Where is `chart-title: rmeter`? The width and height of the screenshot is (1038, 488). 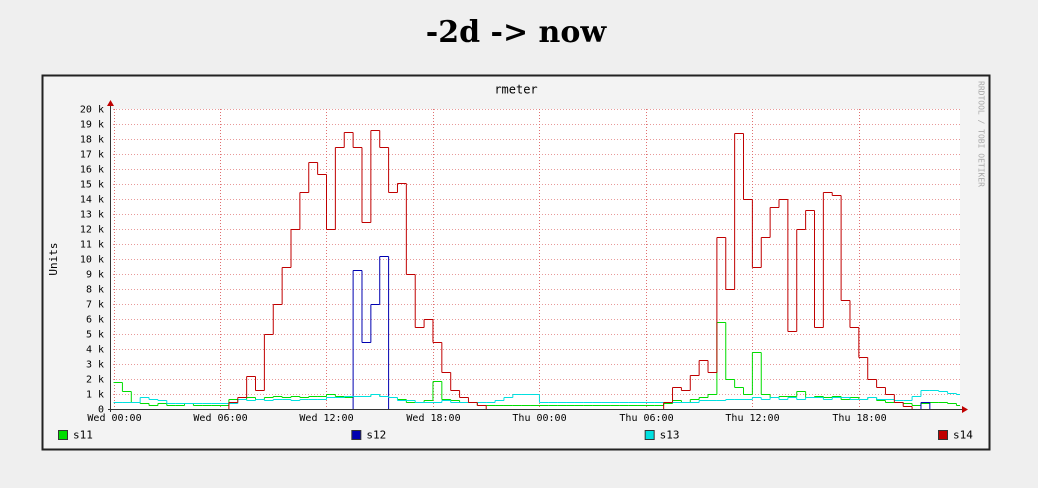 chart-title: rmeter is located at coordinates (515, 90).